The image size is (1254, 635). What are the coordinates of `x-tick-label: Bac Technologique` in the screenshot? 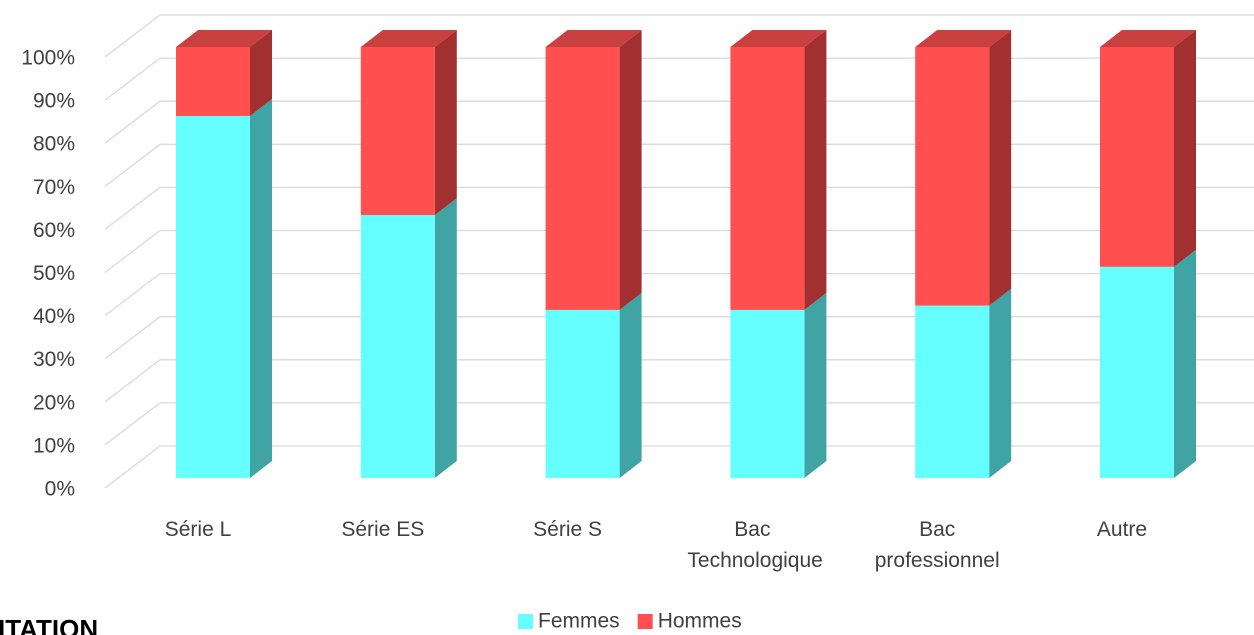 It's located at (755, 545).